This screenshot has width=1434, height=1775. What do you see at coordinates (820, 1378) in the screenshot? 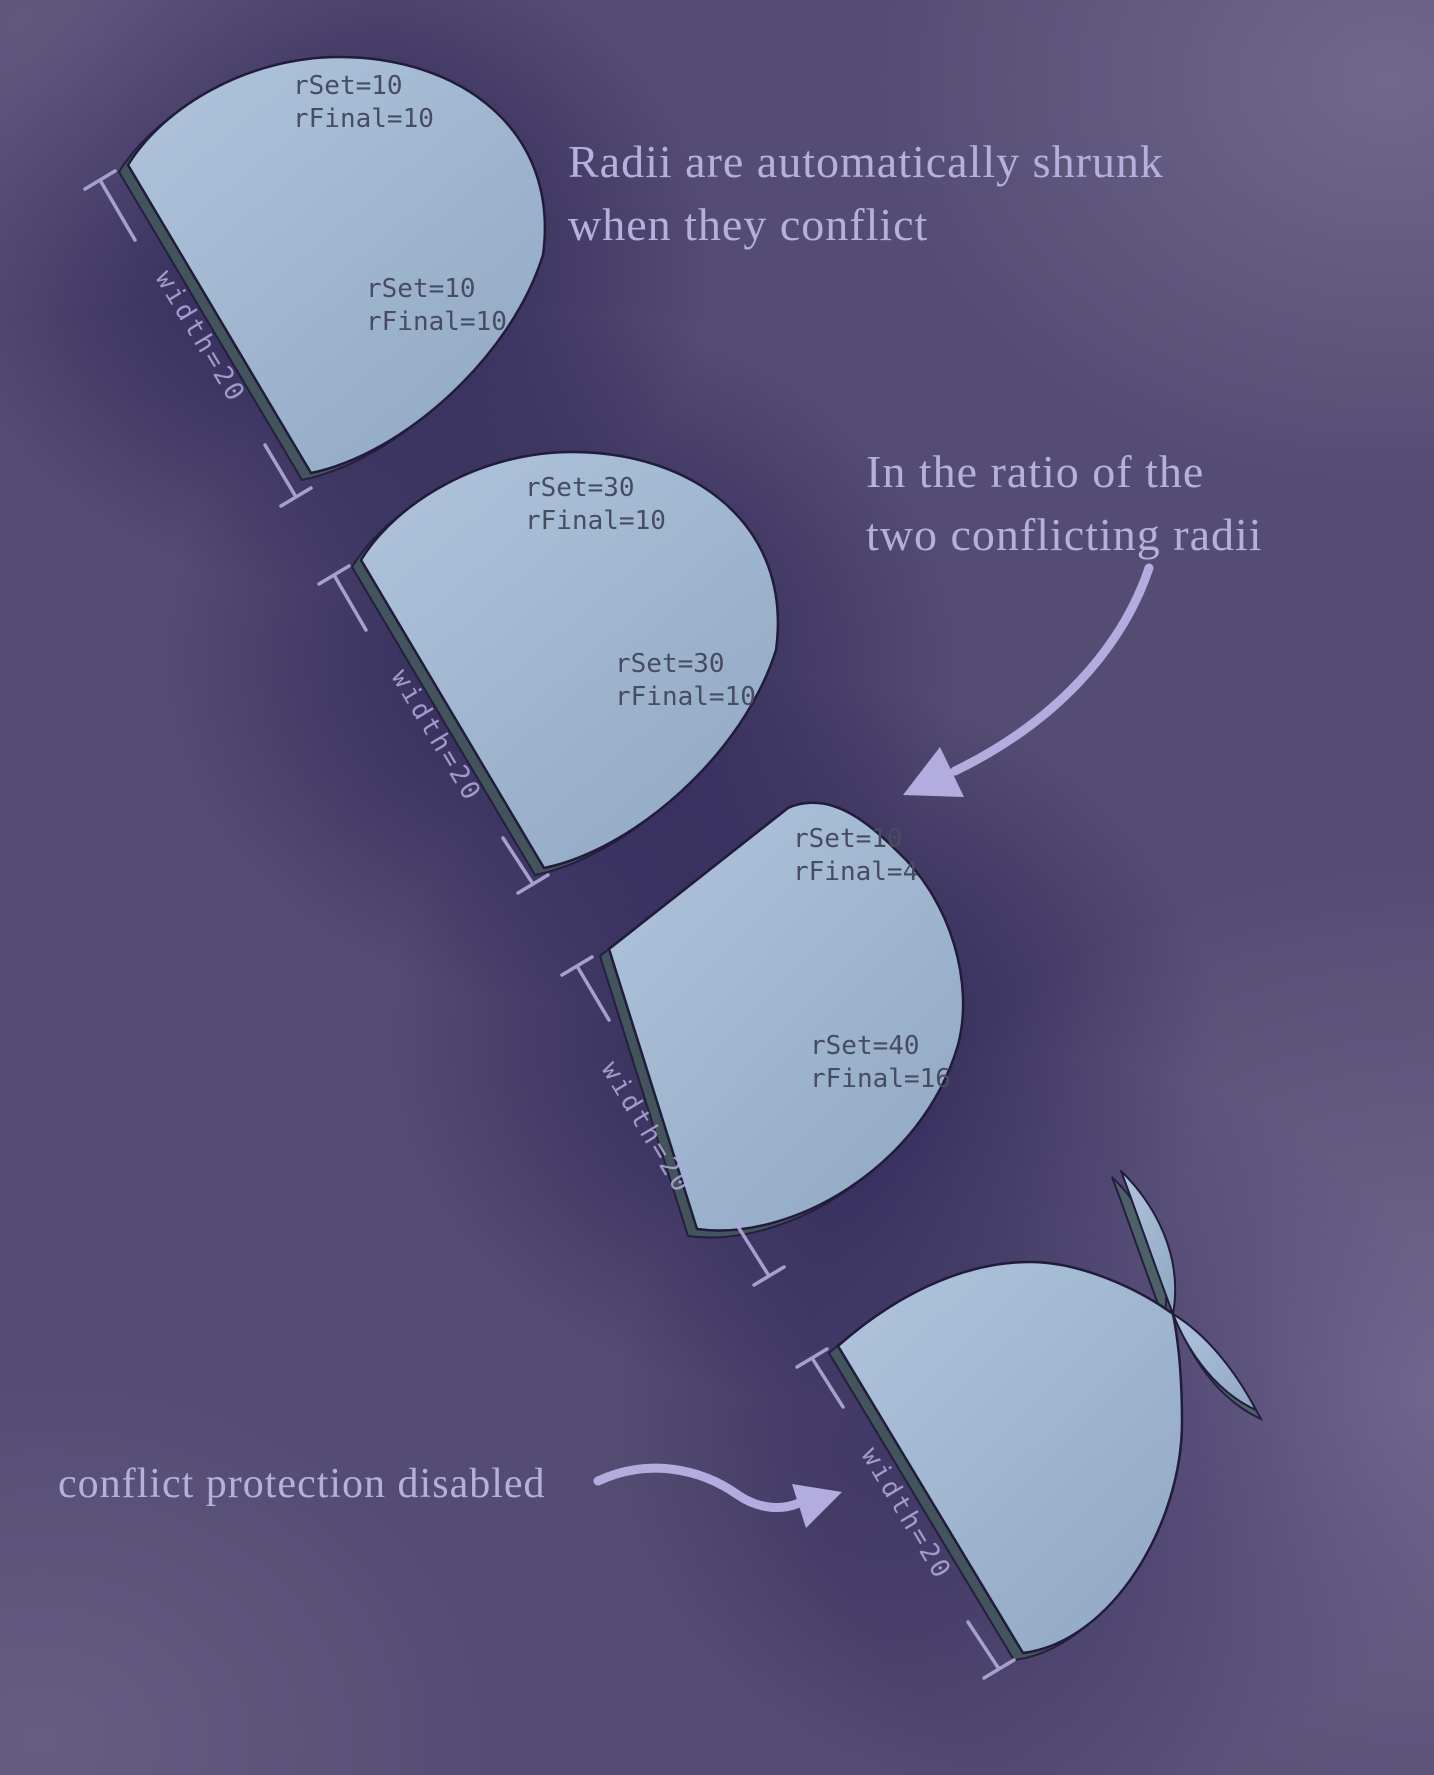
I see `dim-tick-shape4-top` at bounding box center [820, 1378].